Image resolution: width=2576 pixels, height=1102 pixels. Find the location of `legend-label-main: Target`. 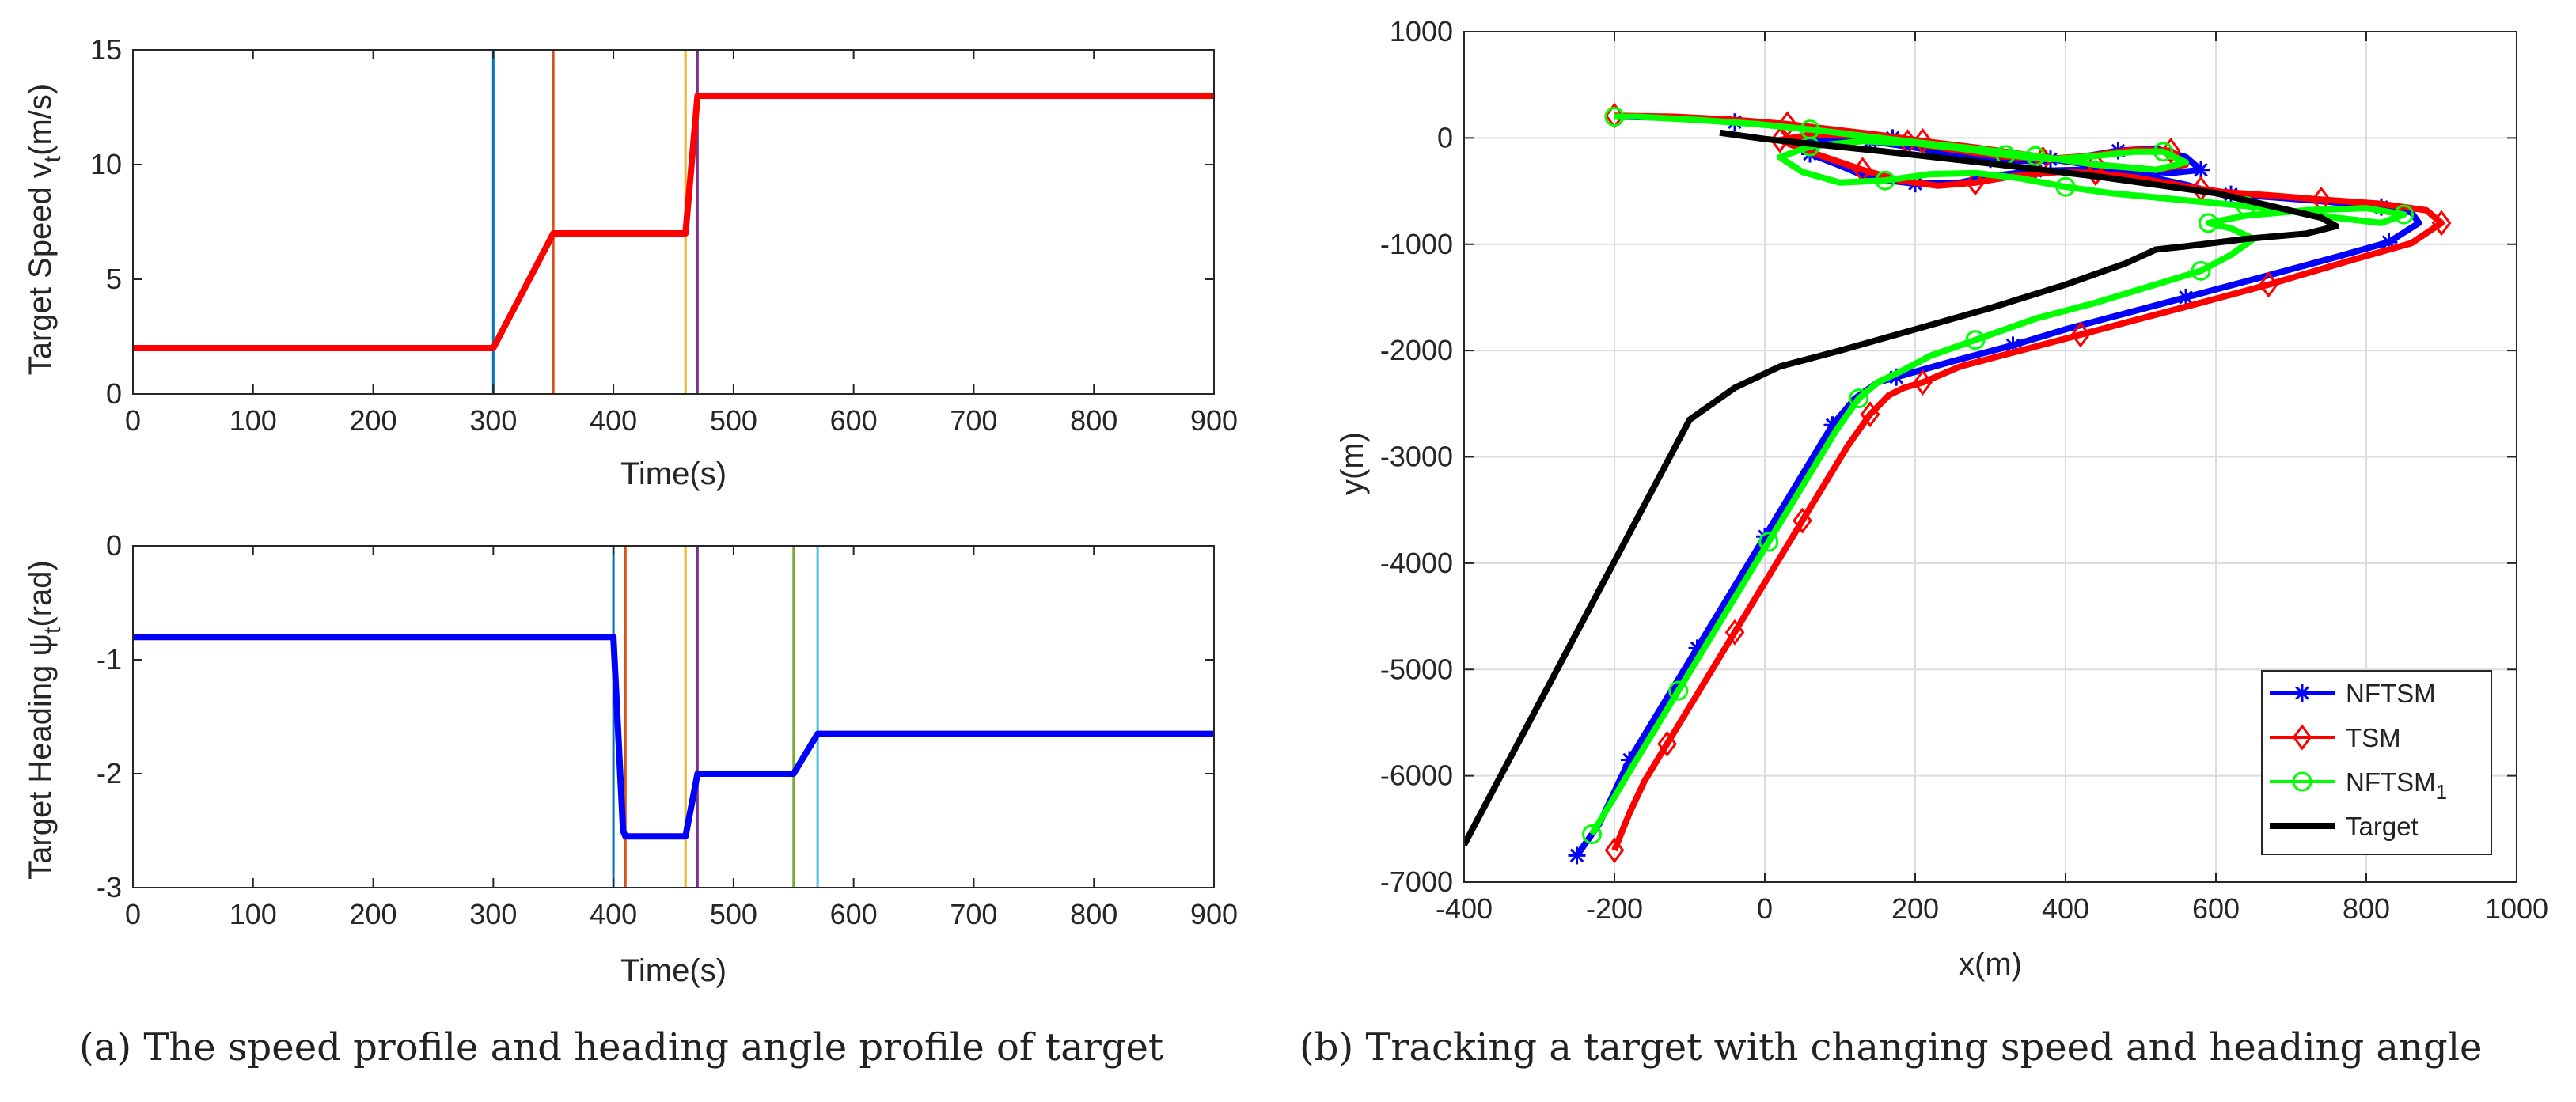

legend-label-main: Target is located at coordinates (2382, 826).